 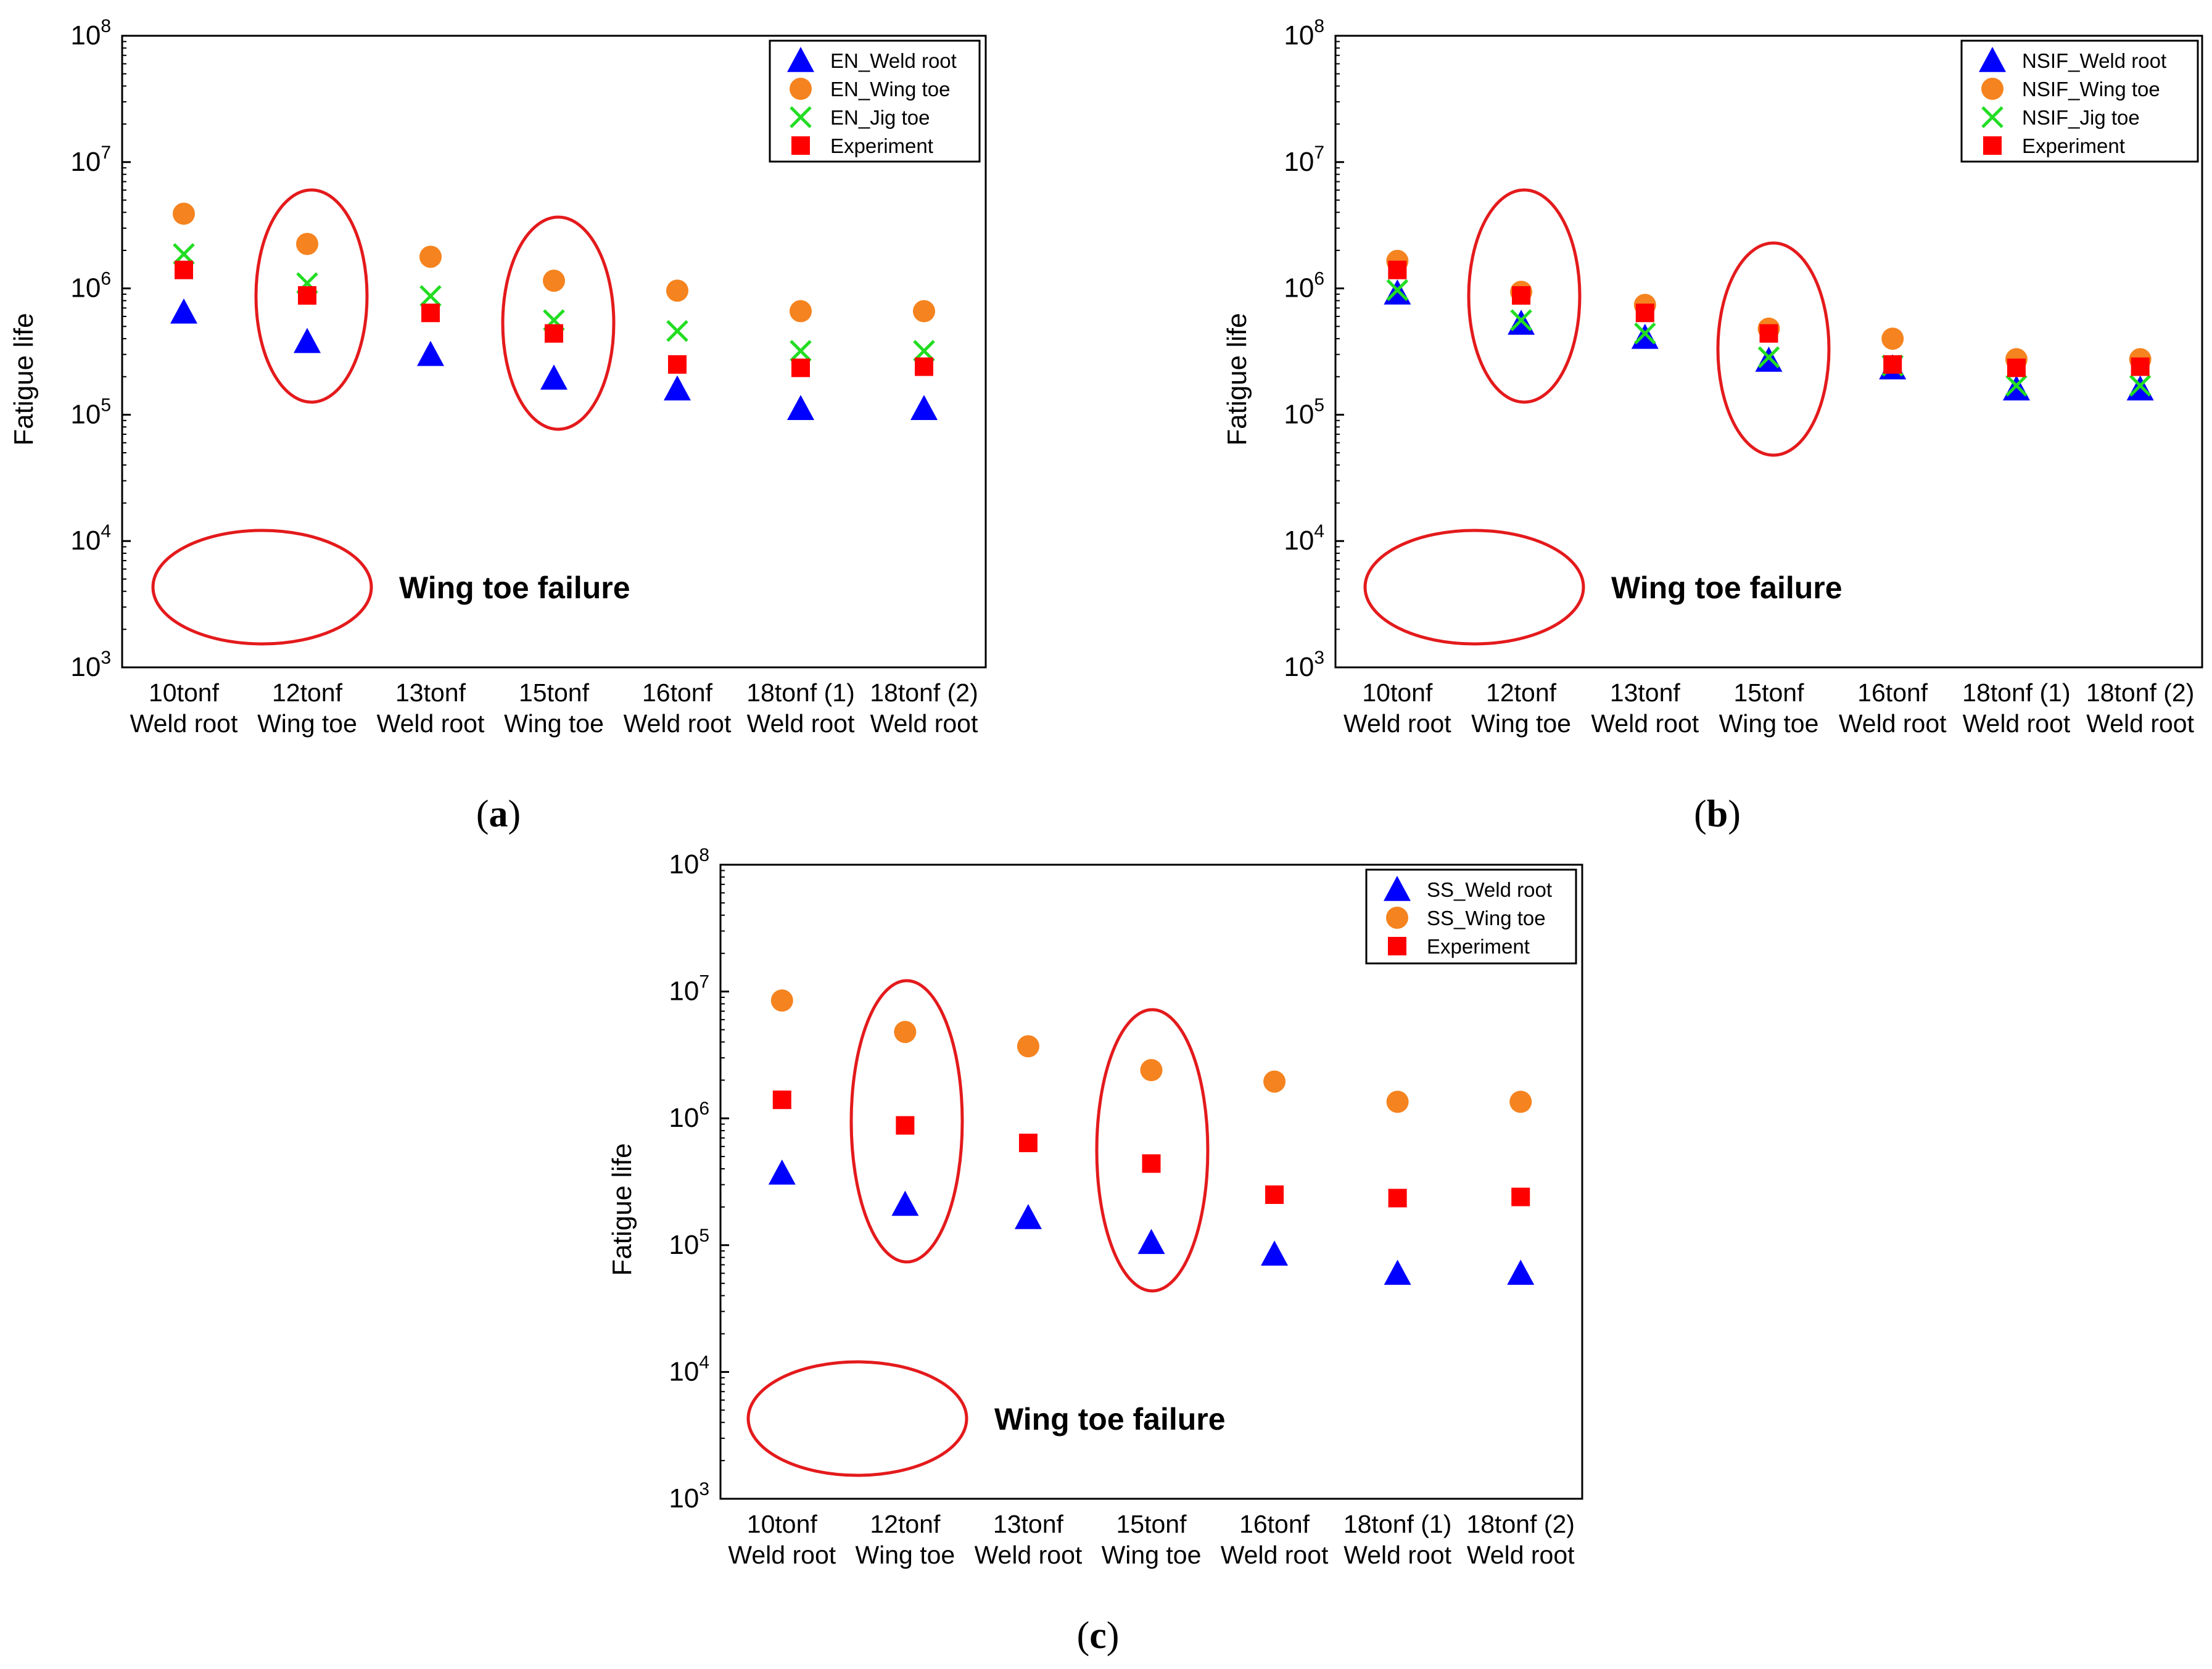 What do you see at coordinates (2094, 60) in the screenshot?
I see `legend-label: NSIF_Weld root` at bounding box center [2094, 60].